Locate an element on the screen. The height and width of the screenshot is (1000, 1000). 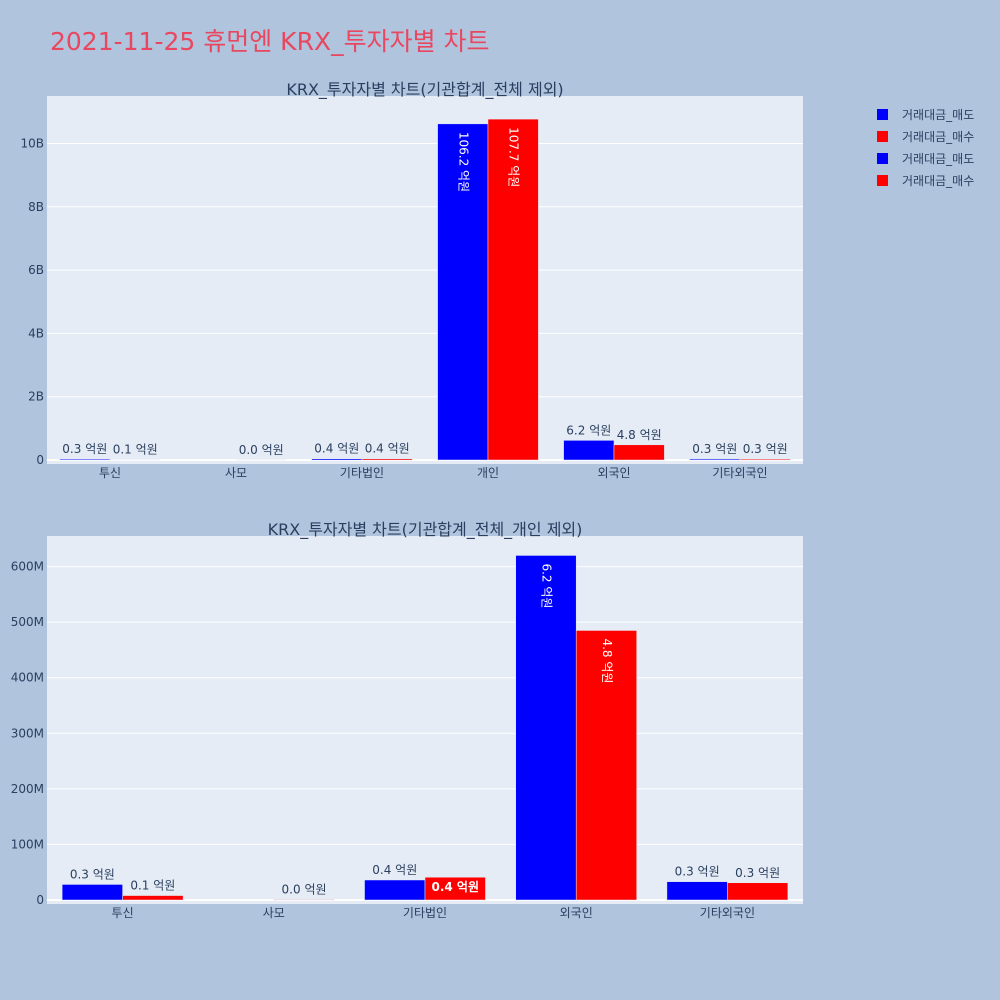
y-tick-label: 6B is located at coordinates (36, 270).